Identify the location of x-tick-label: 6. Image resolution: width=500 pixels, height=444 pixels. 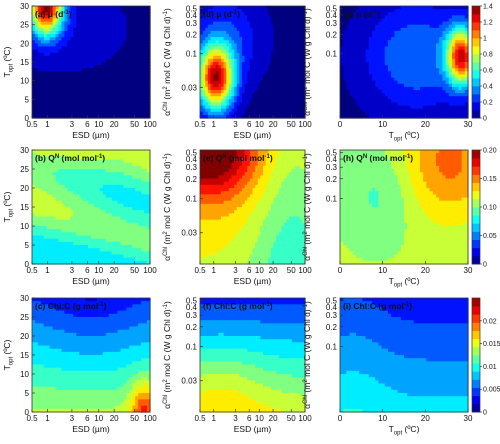
(87, 124).